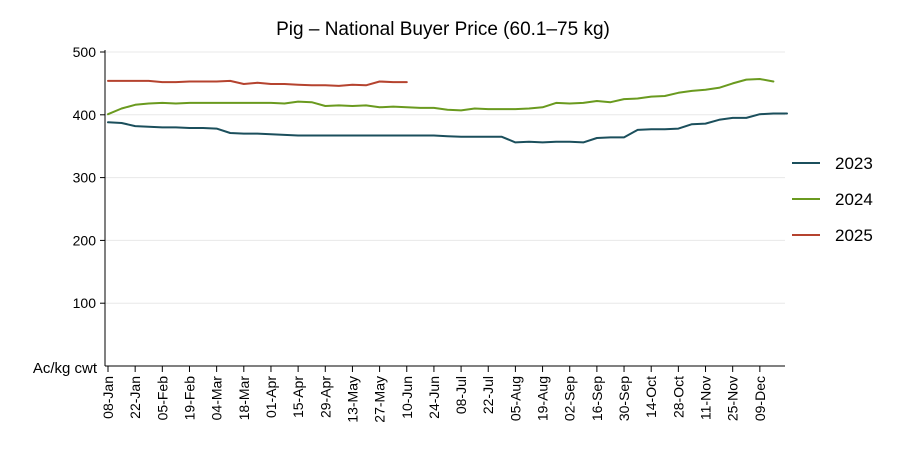 This screenshot has height=455, width=900. What do you see at coordinates (515, 398) in the screenshot?
I see `x-tick-label: 05-Aug` at bounding box center [515, 398].